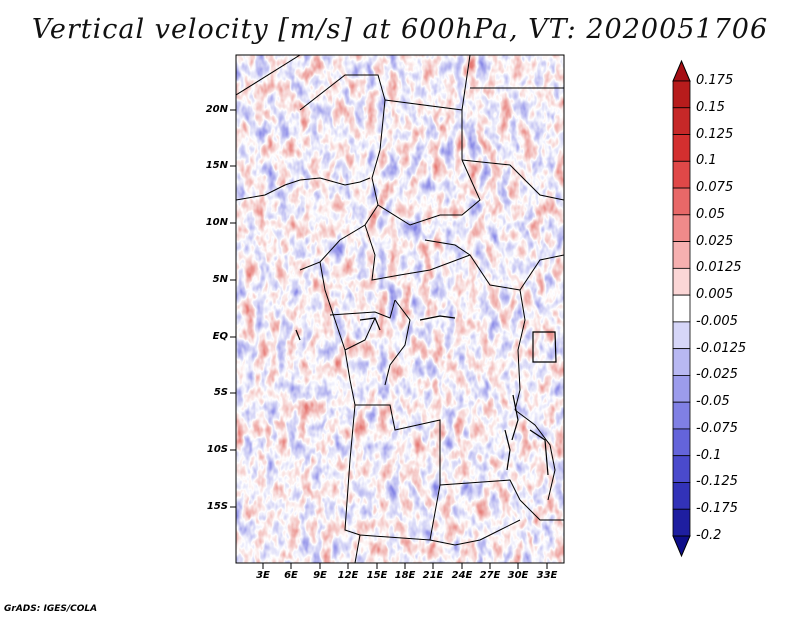 This screenshot has width=800, height=618. I want to click on colorbar-label: -0.025, so click(717, 375).